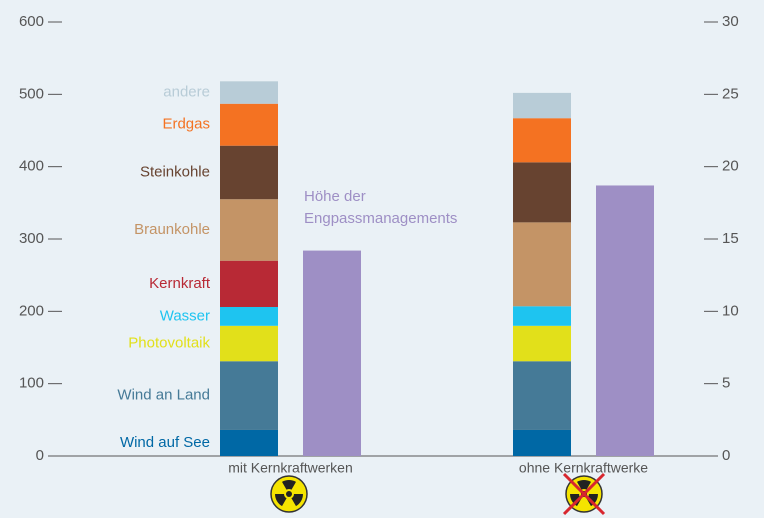 This screenshot has height=518, width=764. What do you see at coordinates (583, 468) in the screenshot?
I see `x-tick-label: ohne Kernkraftwerke` at bounding box center [583, 468].